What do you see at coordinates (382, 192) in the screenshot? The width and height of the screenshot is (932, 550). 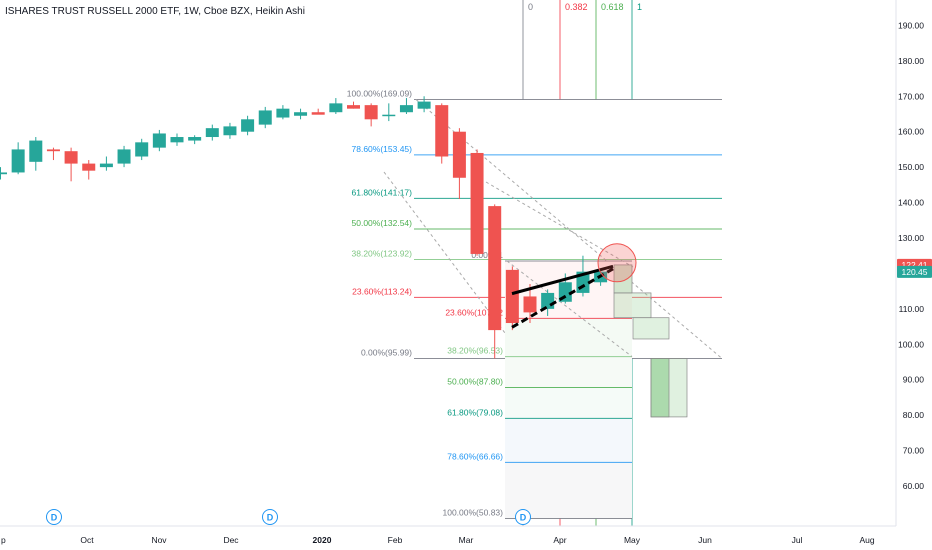 I see `fib1-level-label: 61.80%(141.17)` at bounding box center [382, 192].